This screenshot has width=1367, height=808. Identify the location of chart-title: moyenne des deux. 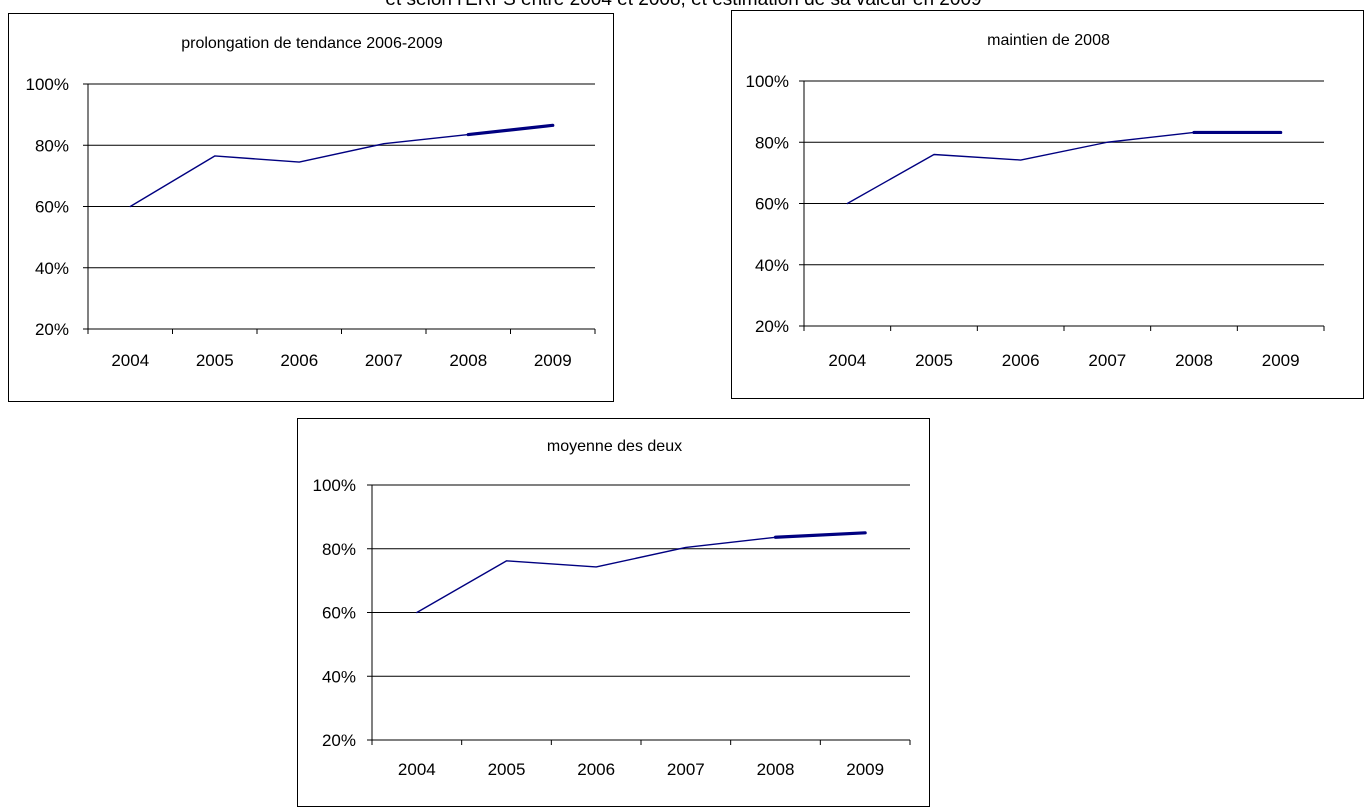
(614, 446).